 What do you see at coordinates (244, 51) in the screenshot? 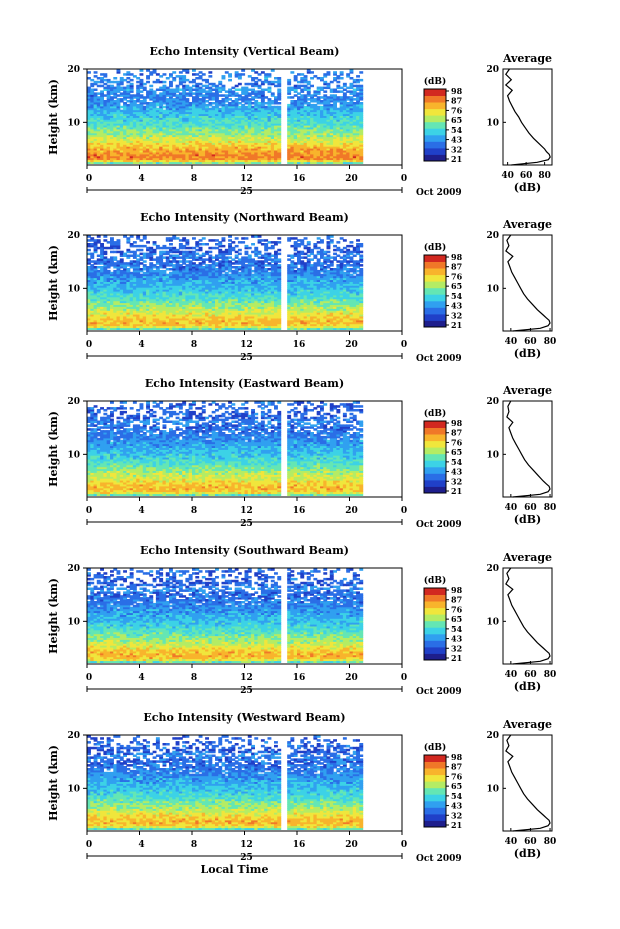
I see `panel-title: Echo Intensity (Vertical Beam)` at bounding box center [244, 51].